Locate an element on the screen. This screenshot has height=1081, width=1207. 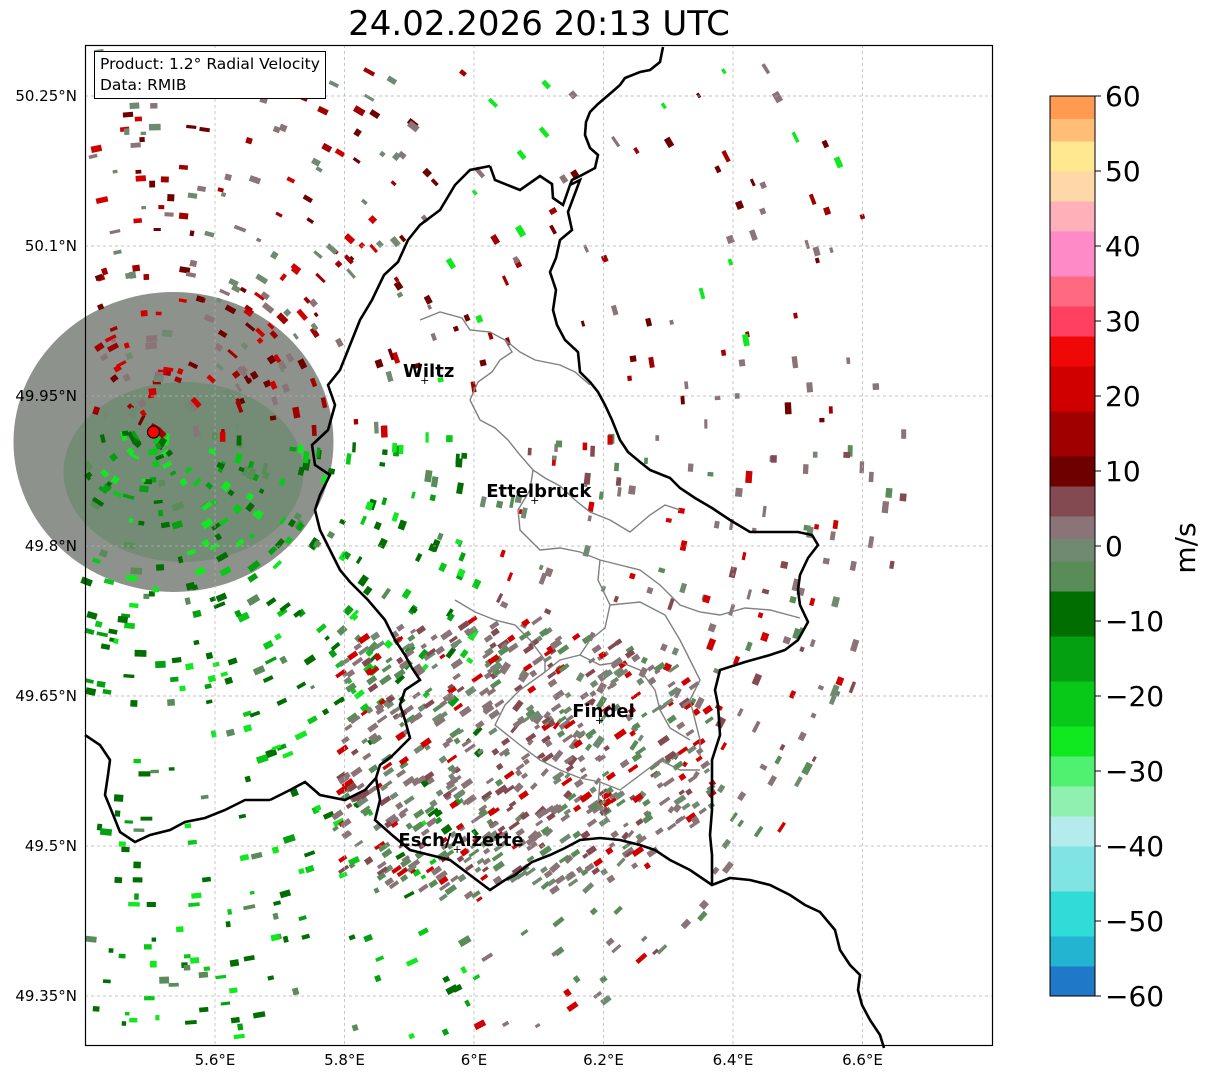
border-lux-west is located at coordinates (380, 483).